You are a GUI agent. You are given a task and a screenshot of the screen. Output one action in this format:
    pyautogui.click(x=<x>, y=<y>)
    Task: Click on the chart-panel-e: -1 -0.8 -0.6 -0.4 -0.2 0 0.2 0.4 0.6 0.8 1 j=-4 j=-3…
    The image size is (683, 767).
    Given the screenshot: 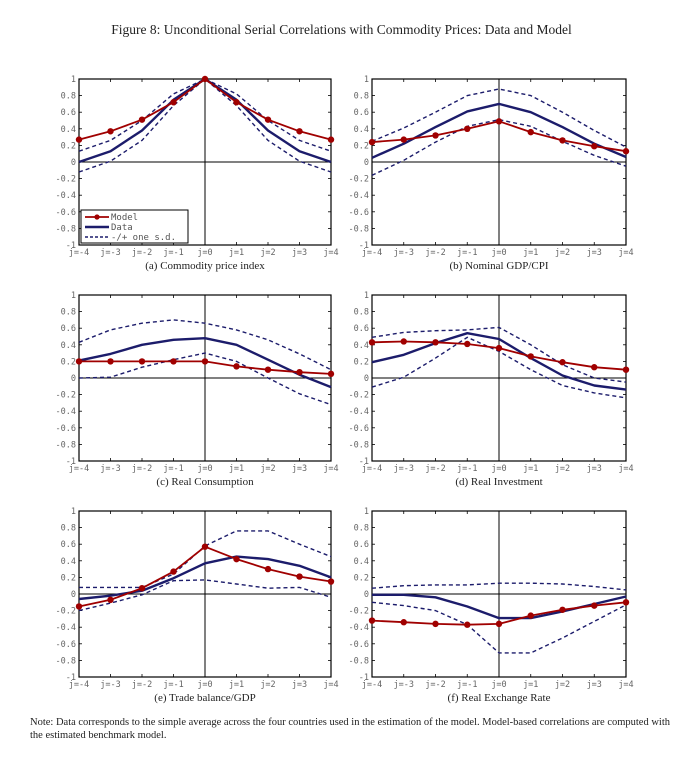 What is the action you would take?
    pyautogui.click(x=197, y=605)
    